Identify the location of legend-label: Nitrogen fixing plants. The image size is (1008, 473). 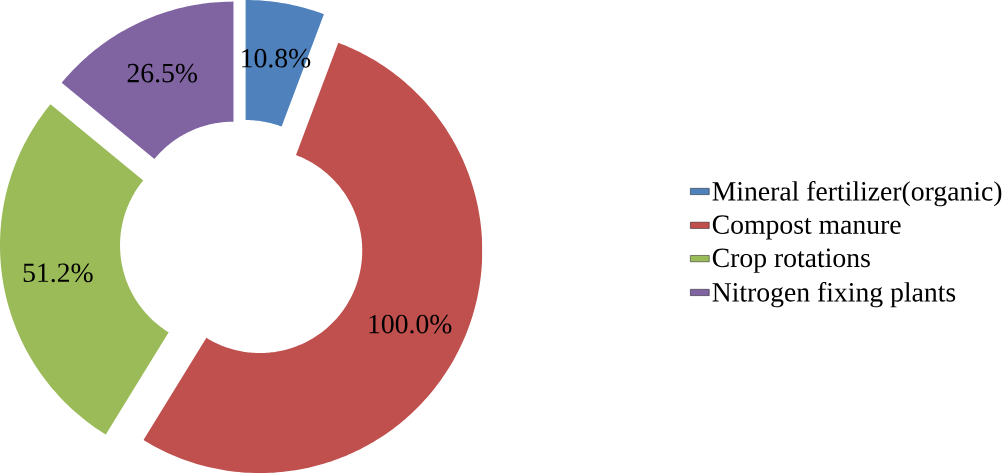
(834, 294).